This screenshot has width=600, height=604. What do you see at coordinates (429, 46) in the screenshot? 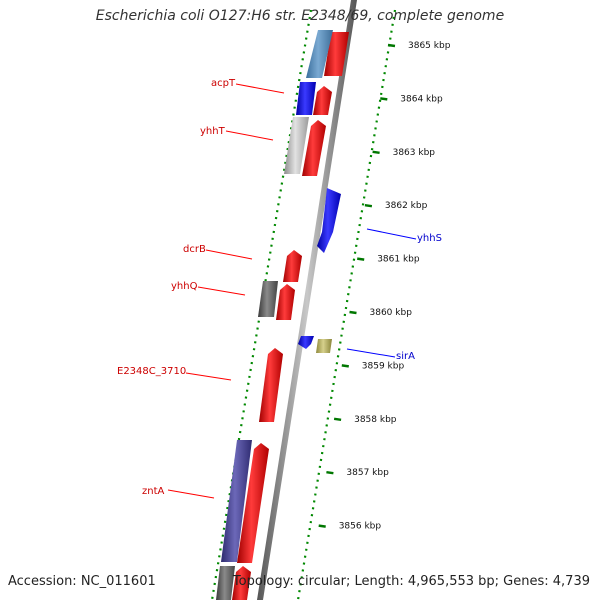
I see `scale-tick-label: 3865 kbp` at bounding box center [429, 46].